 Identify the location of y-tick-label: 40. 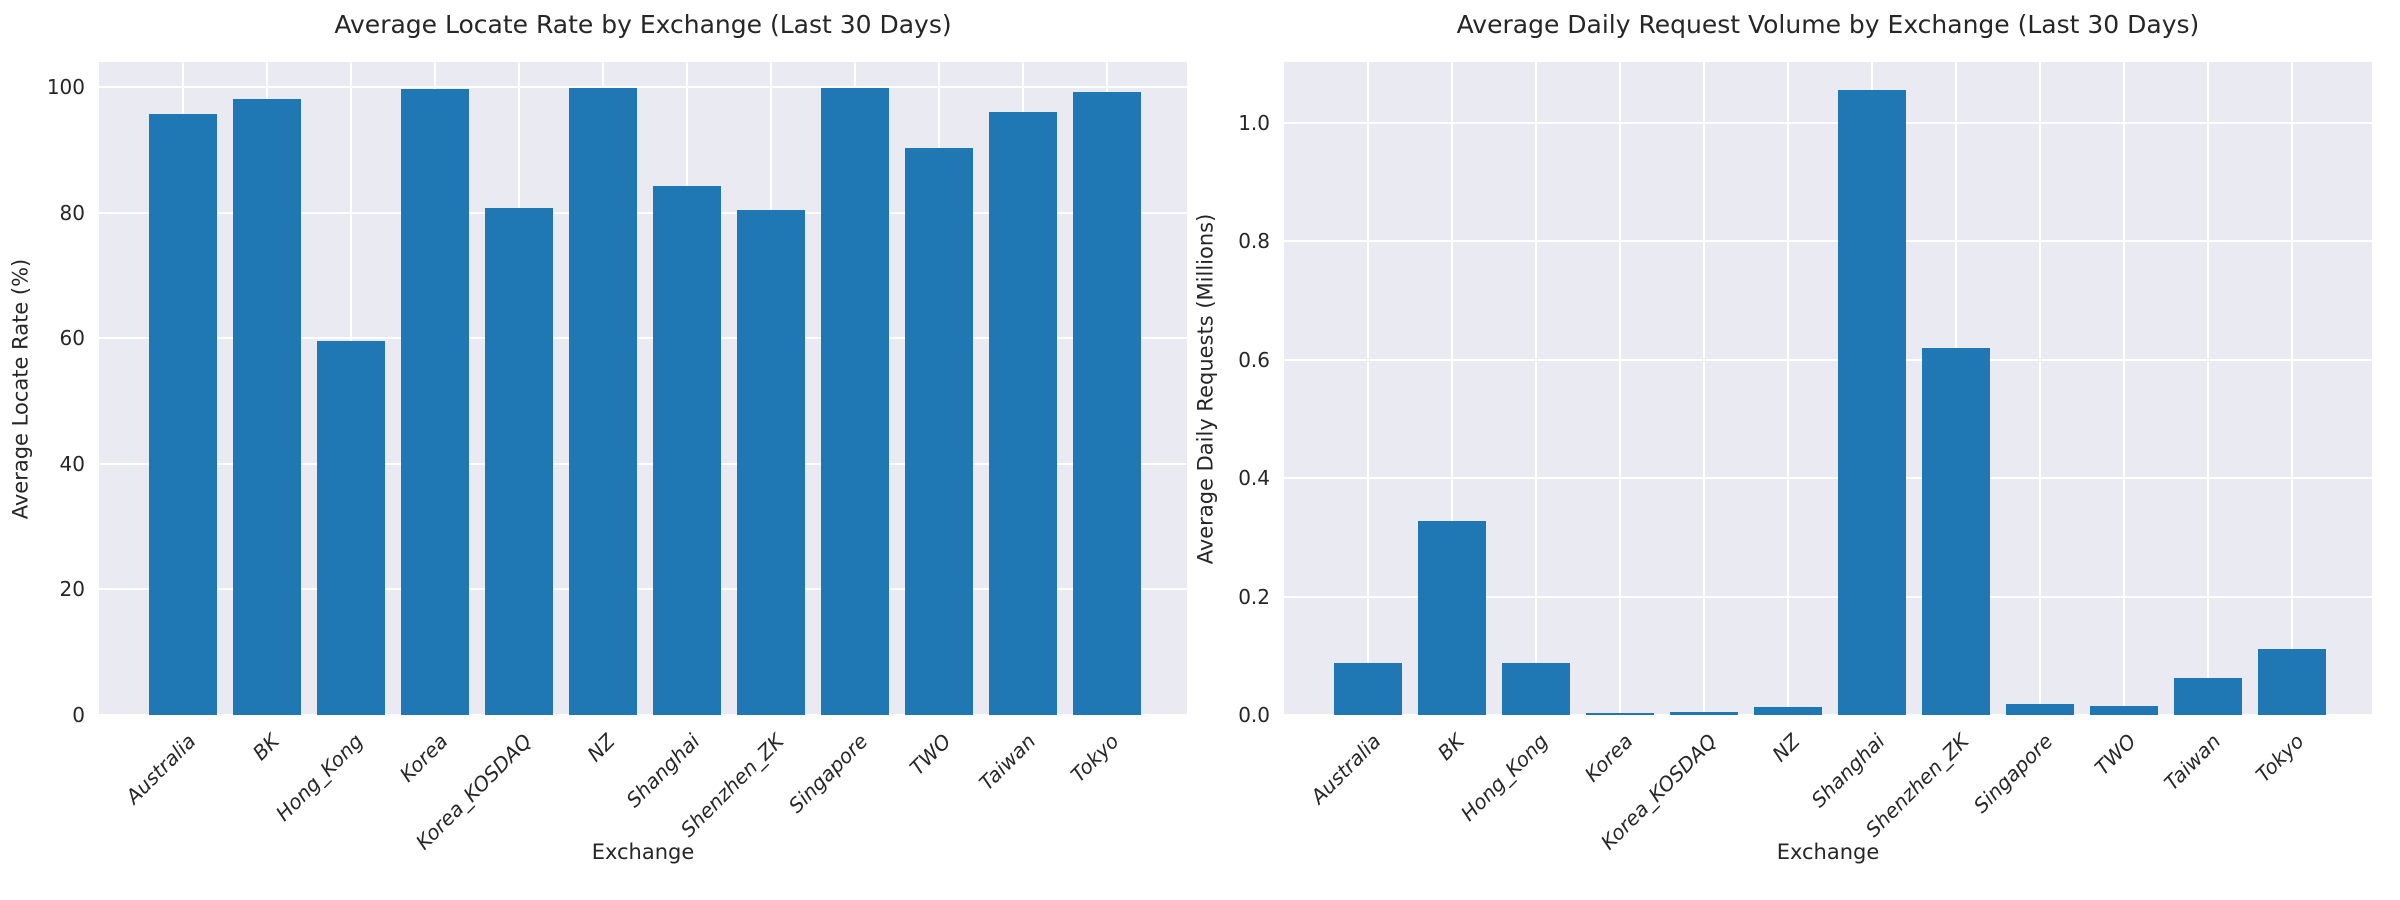
(72, 463).